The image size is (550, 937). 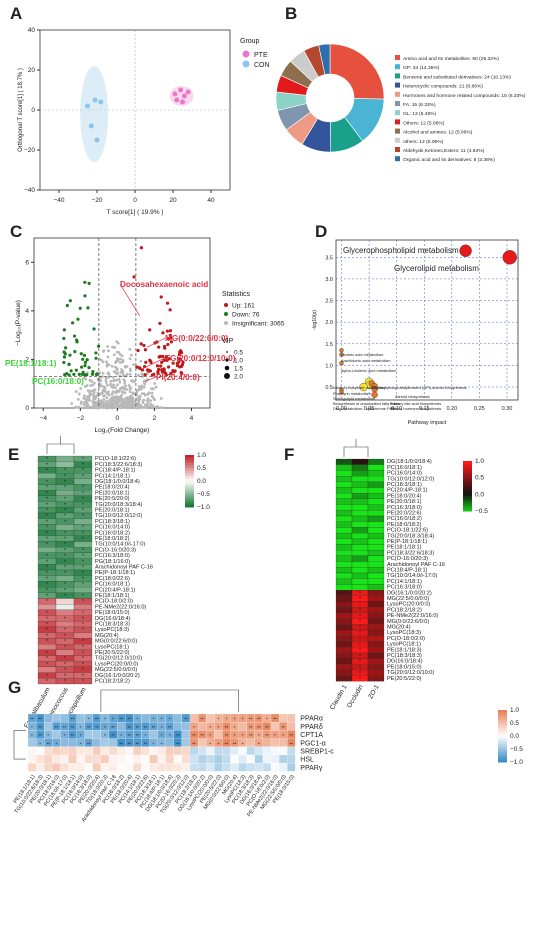 What do you see at coordinates (112, 539) in the screenshot?
I see `row-label: PE(18:0/18:2)` at bounding box center [112, 539].